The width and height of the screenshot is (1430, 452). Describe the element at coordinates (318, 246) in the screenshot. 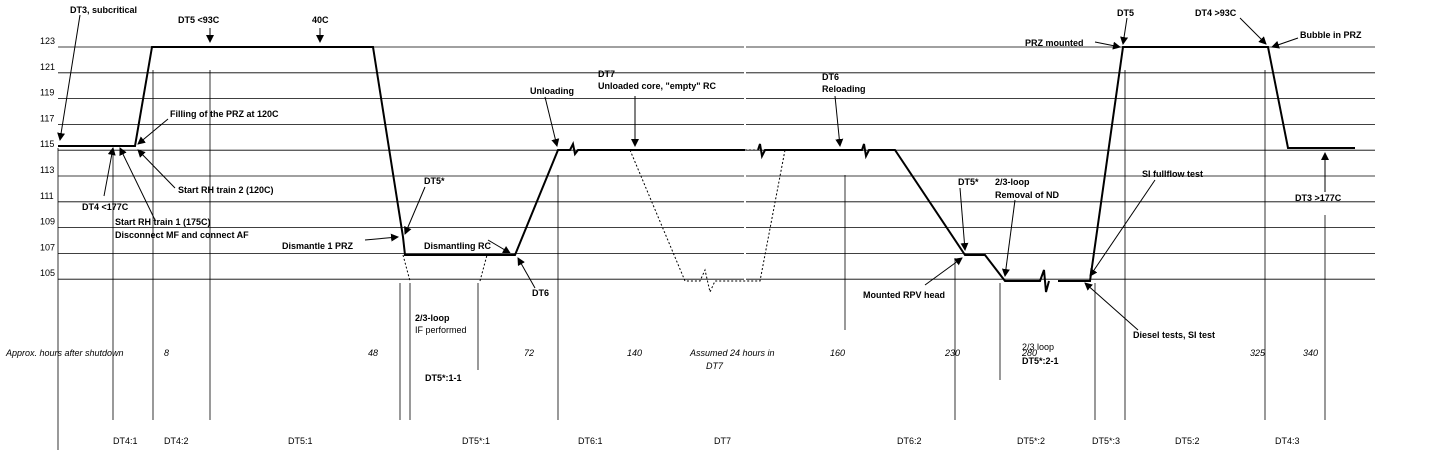

I see `annotation: Dismantle 1 PRZ` at that location.